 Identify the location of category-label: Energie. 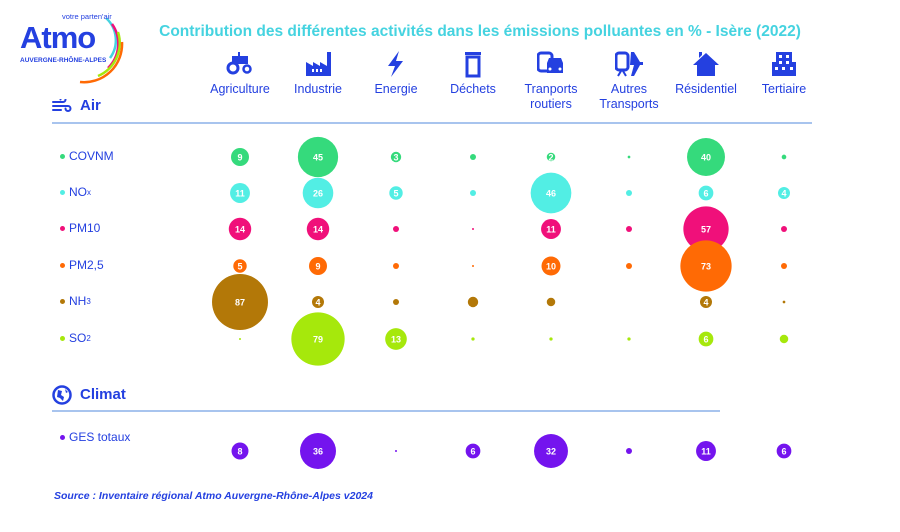
(396, 89).